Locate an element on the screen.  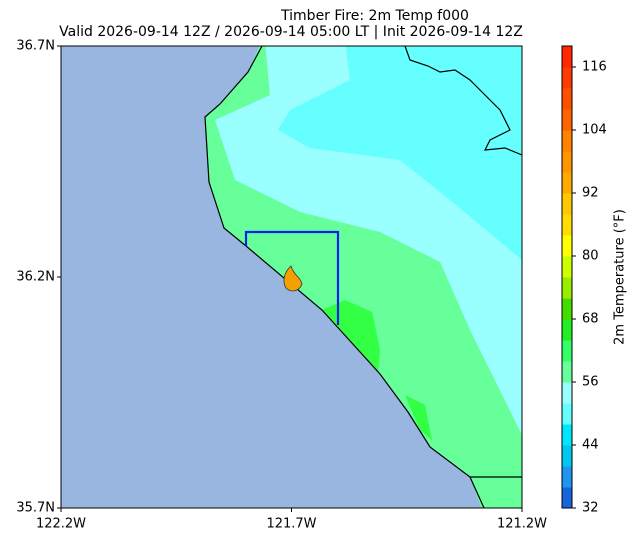
y-tick-label: 36.2N is located at coordinates (35, 277).